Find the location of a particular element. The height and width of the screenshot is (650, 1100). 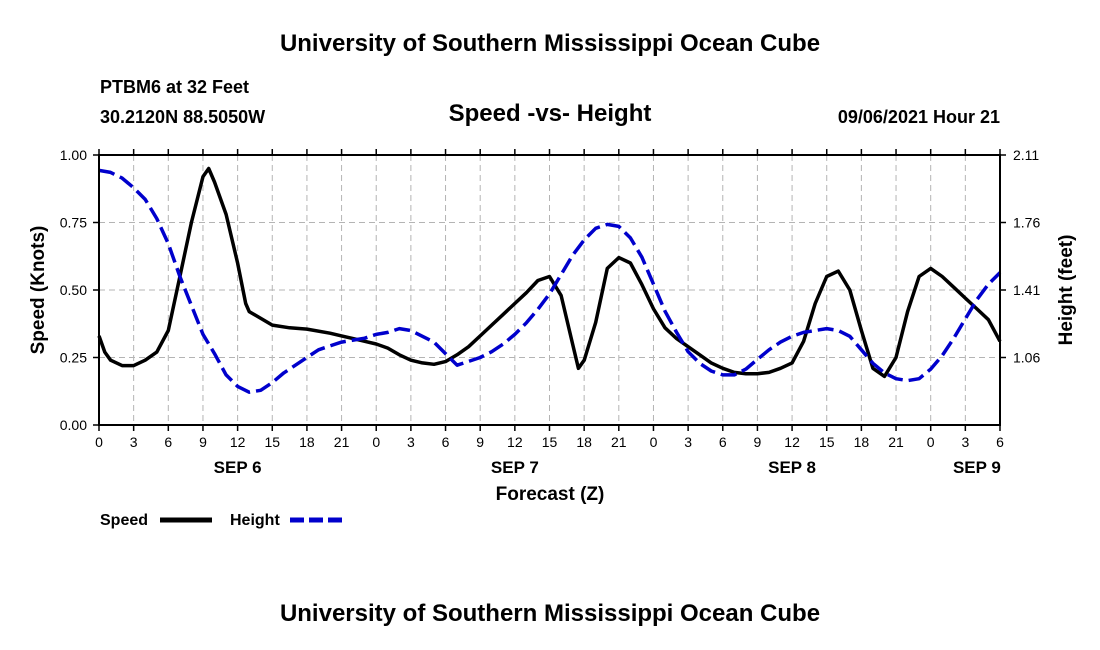

day-label: SEP 6 is located at coordinates (238, 467).